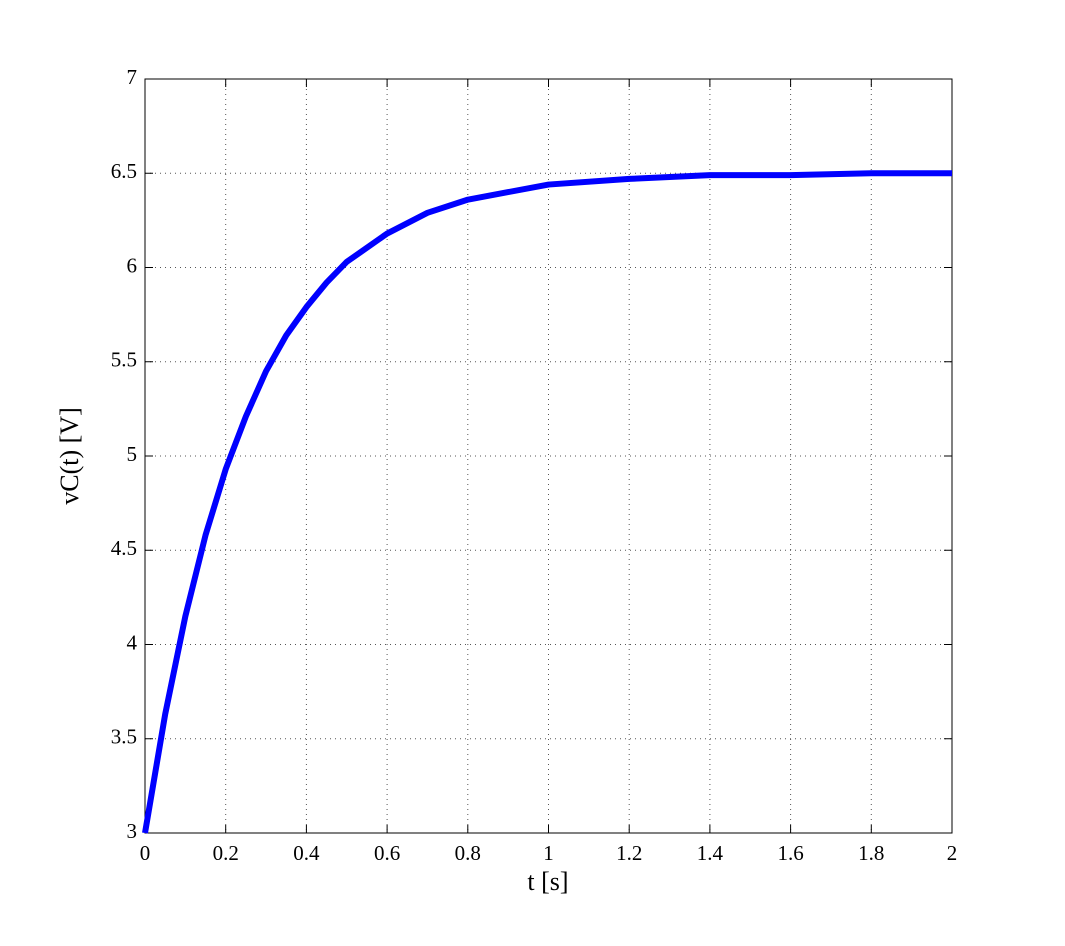 This screenshot has height=946, width=1065. Describe the element at coordinates (145, 853) in the screenshot. I see `x-tick-label: 0` at that location.